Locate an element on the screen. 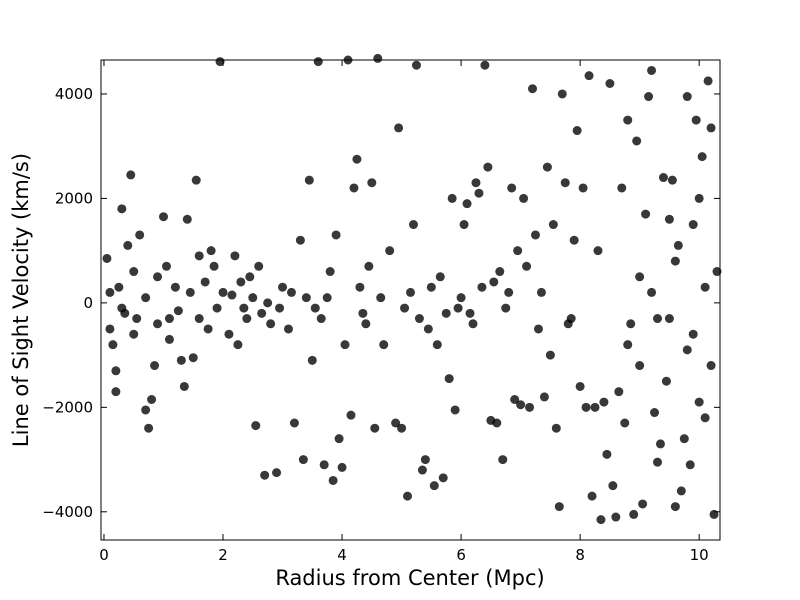 The width and height of the screenshot is (800, 600). x-tick-label: 2 is located at coordinates (223, 555).